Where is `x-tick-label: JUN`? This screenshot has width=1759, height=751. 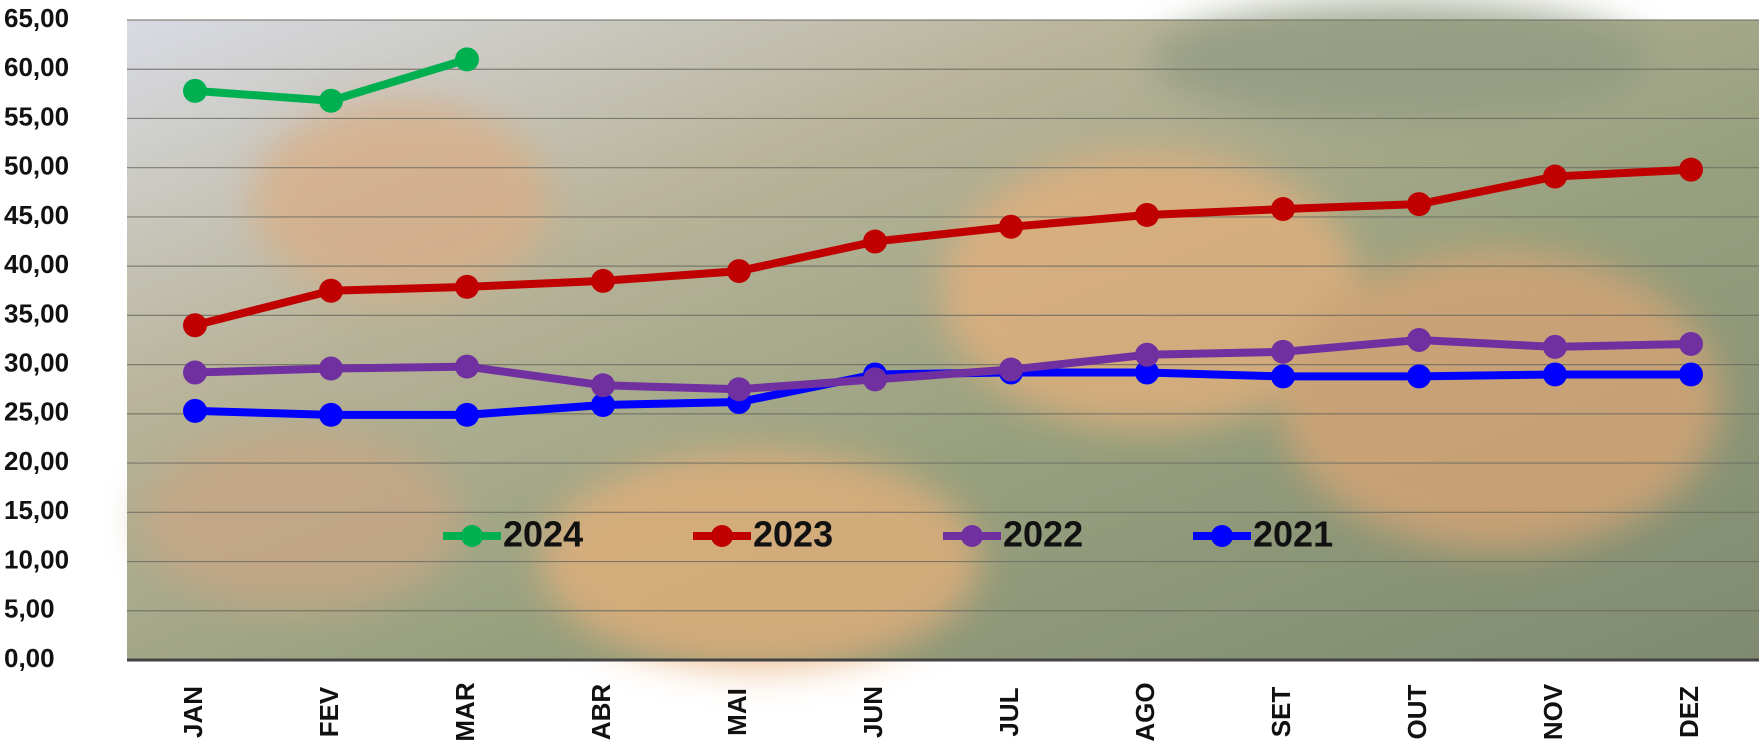
x-tick-label: JUN is located at coordinates (873, 712).